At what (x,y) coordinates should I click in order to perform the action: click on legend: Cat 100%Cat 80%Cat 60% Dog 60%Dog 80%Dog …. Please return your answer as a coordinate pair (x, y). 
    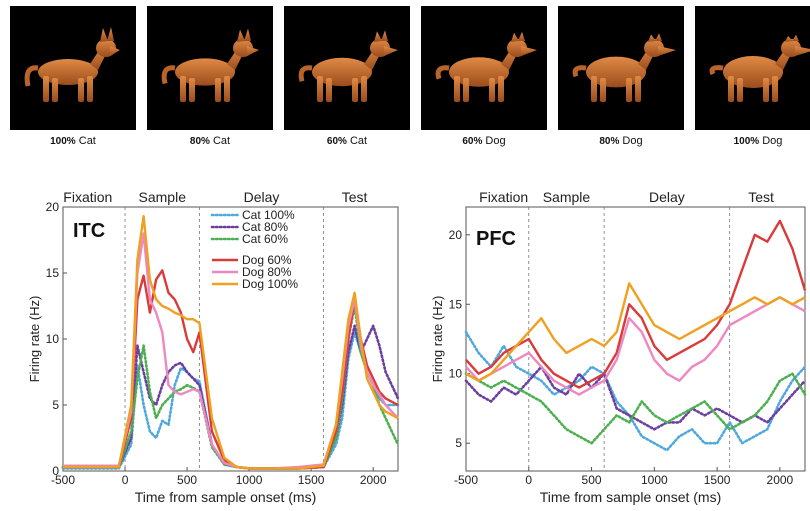
    Looking at the image, I should click on (254, 249).